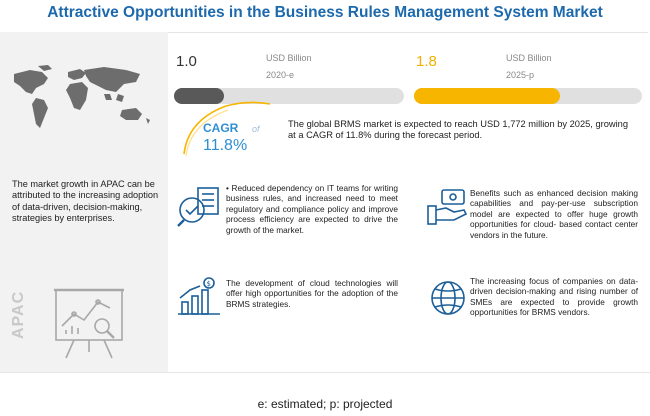  I want to click on region-label: APAC, so click(18, 314).